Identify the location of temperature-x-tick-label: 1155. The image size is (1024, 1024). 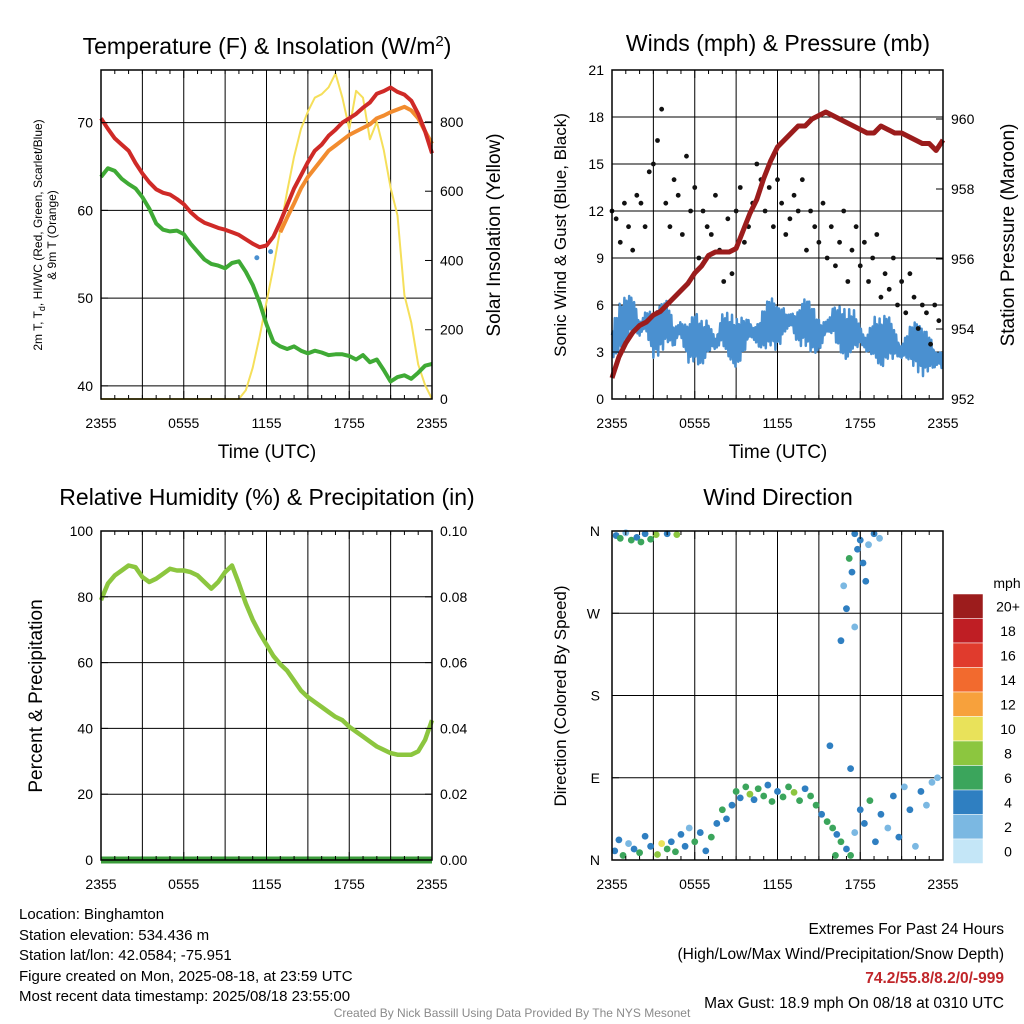
(266, 423).